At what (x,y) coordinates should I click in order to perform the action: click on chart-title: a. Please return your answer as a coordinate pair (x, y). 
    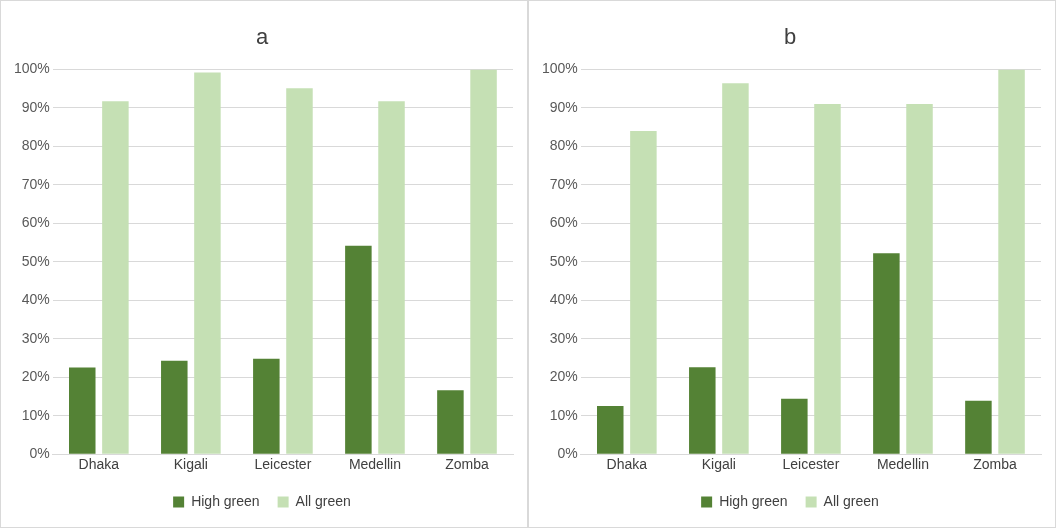
    Looking at the image, I should click on (262, 37).